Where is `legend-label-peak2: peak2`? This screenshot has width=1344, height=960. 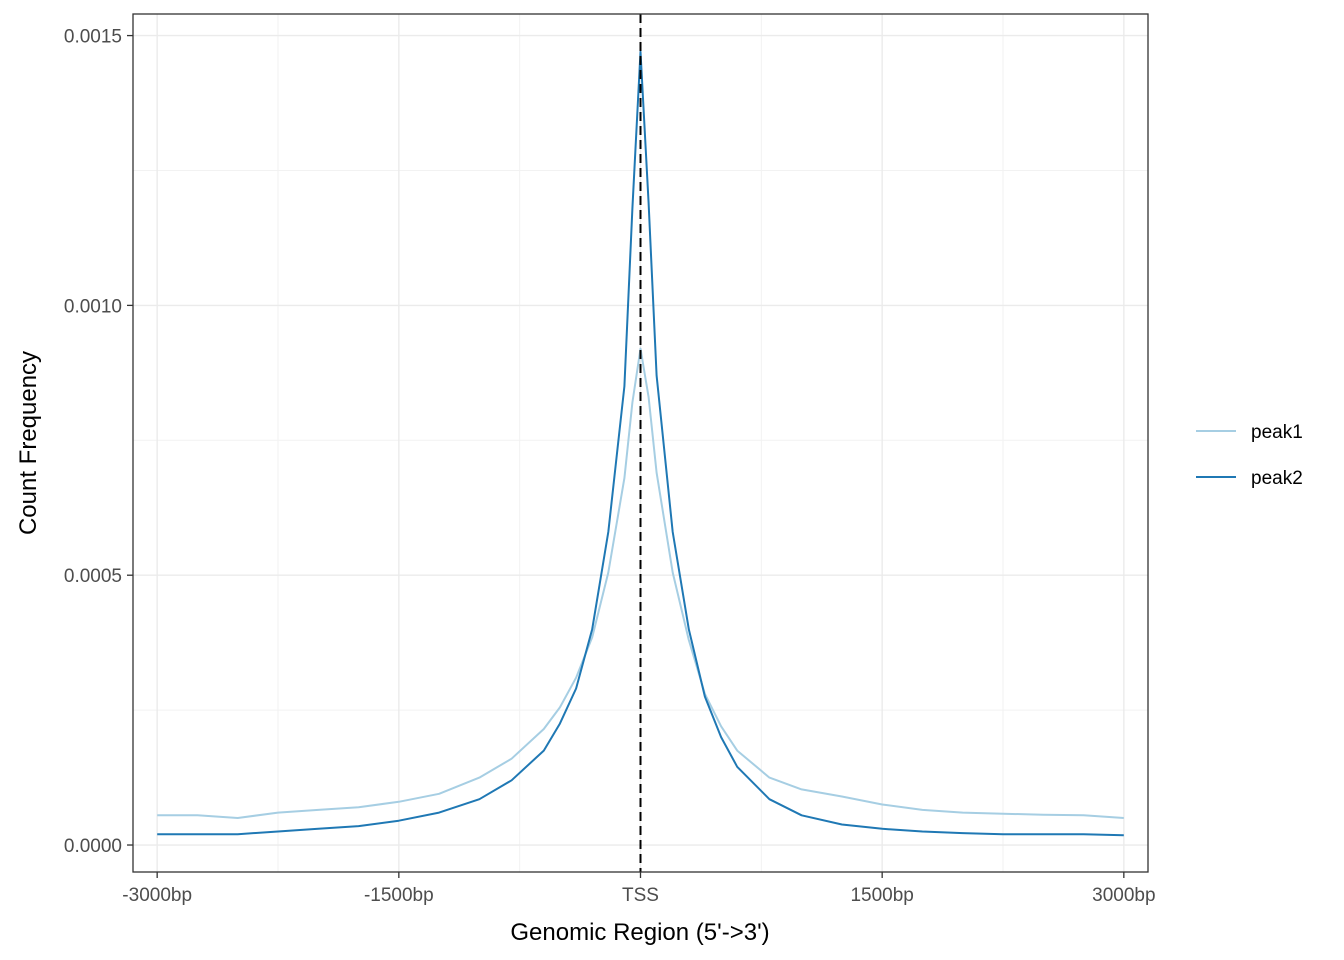
legend-label-peak2: peak2 is located at coordinates (1277, 478).